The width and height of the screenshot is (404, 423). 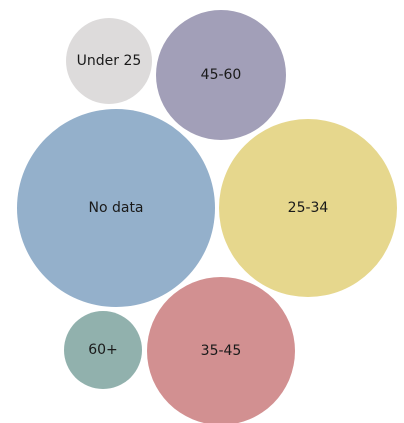 I want to click on bubble-label-35-45: 35-45, so click(x=221, y=351).